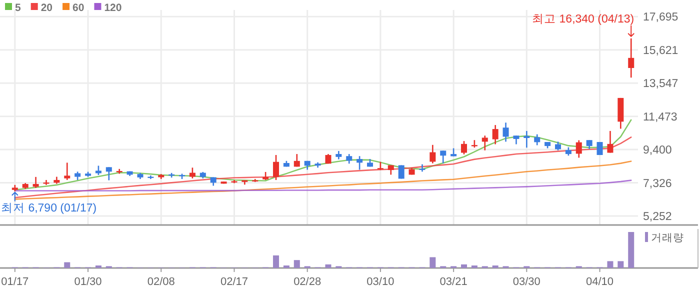 This screenshot has height=289, width=700. I want to click on y-tick-label: 15,621, so click(660, 50).